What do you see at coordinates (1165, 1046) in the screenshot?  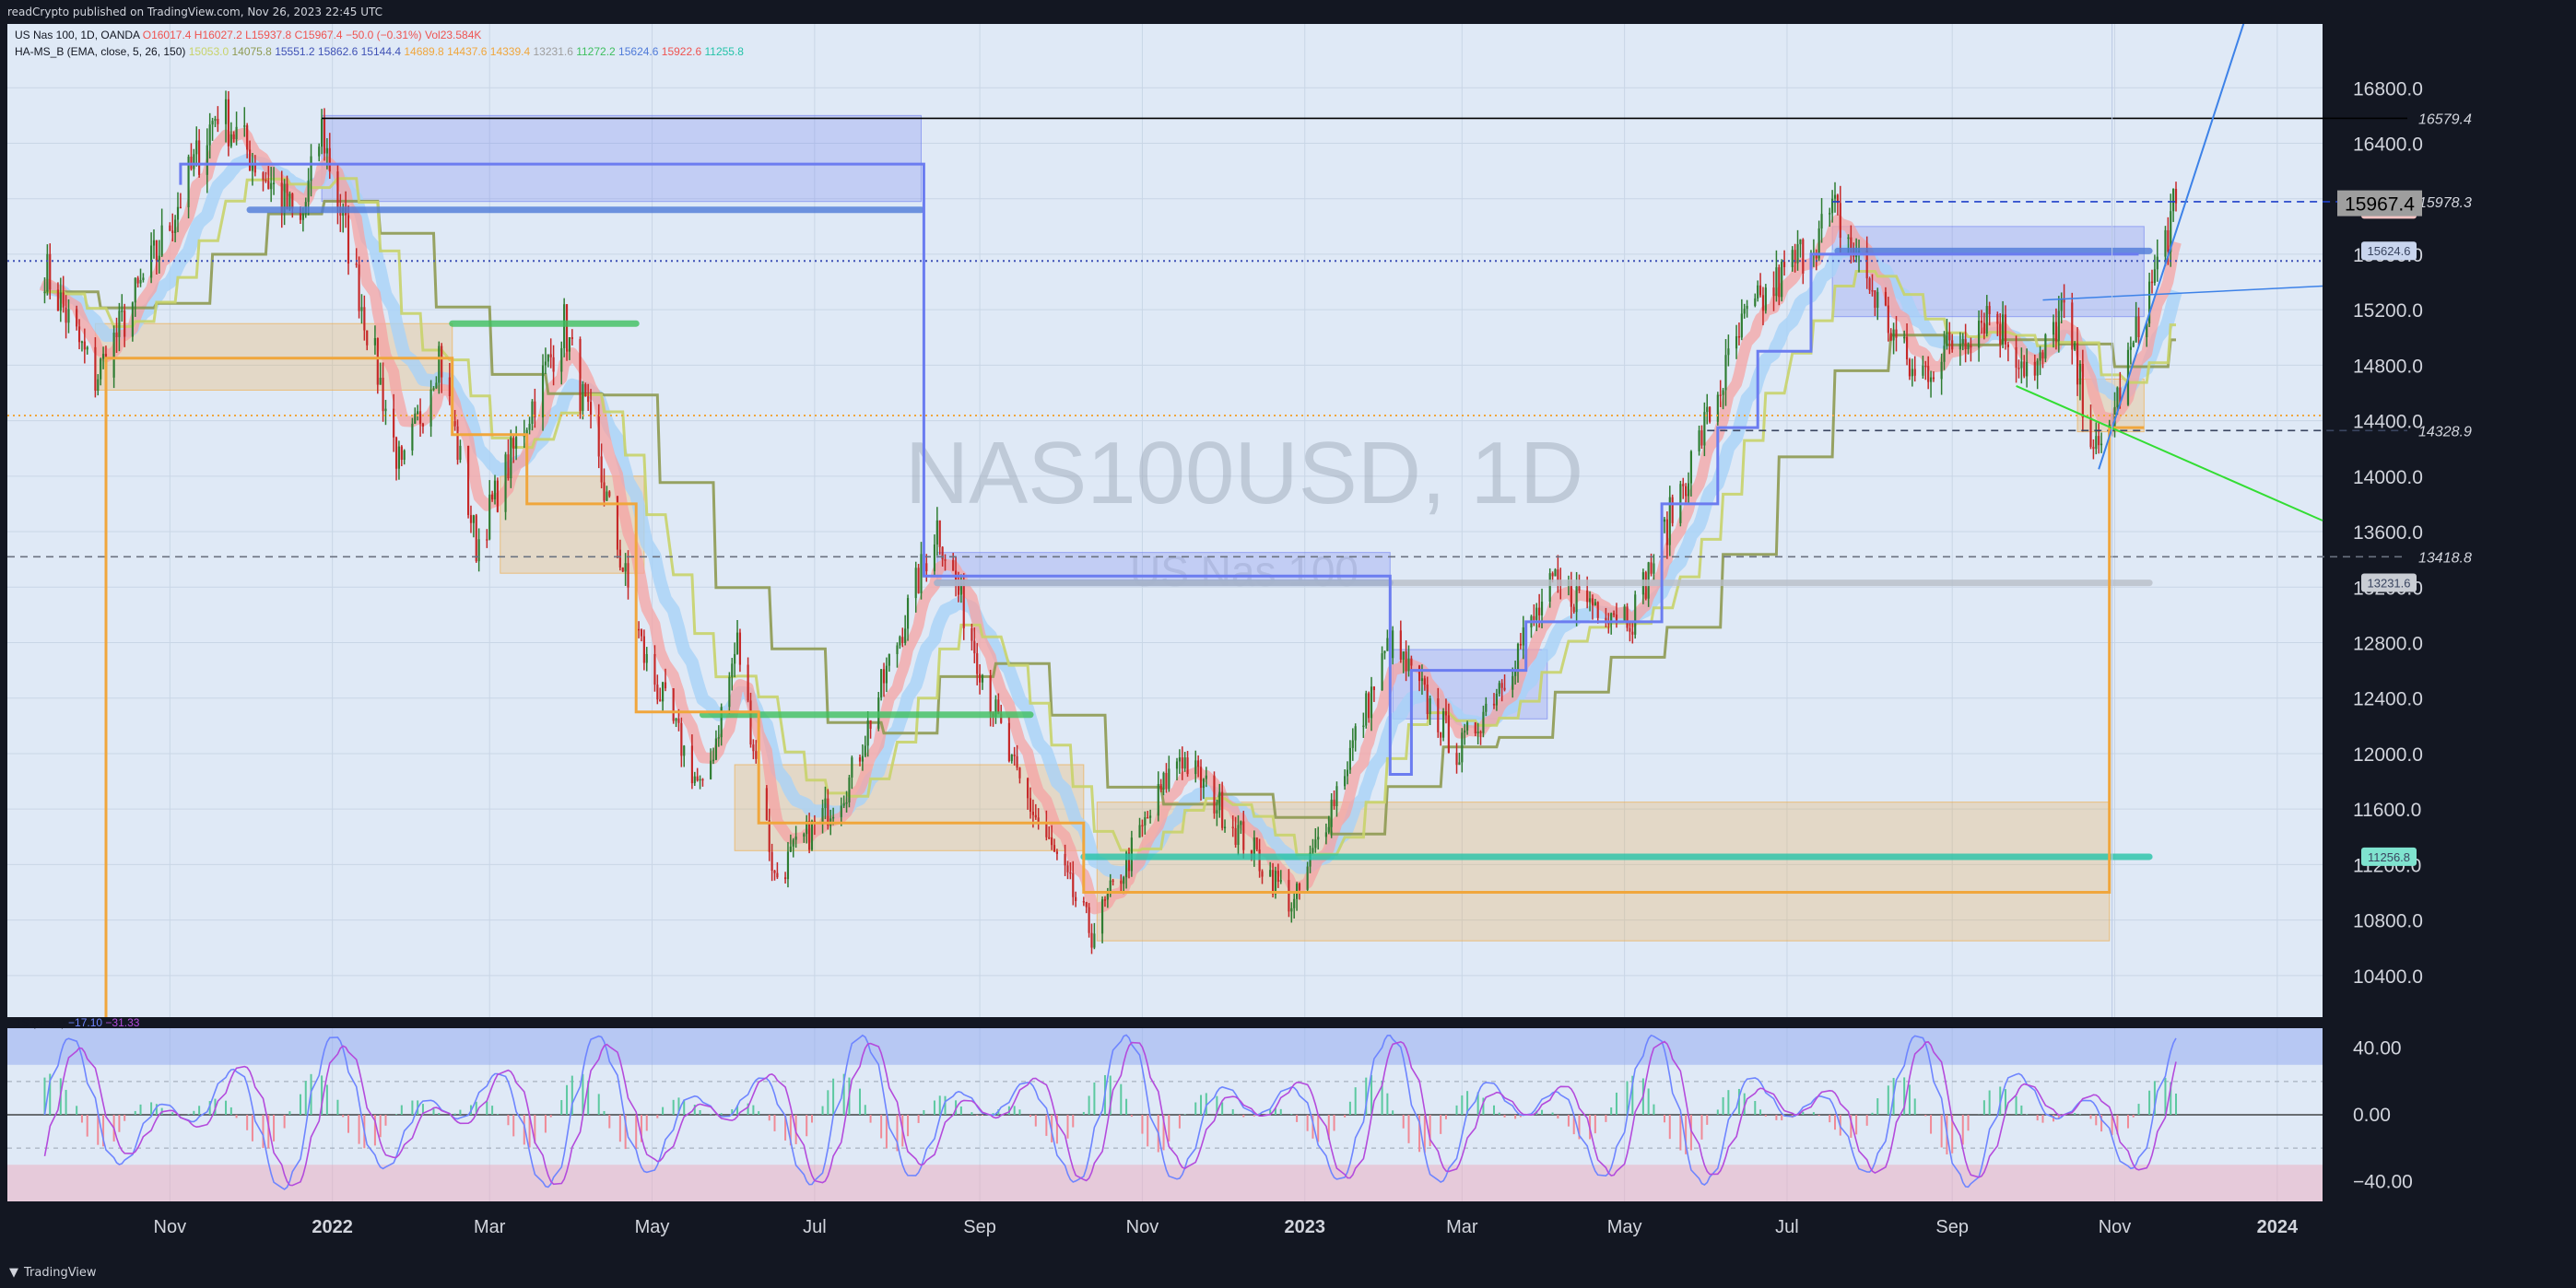 I see `overbought-zone` at bounding box center [1165, 1046].